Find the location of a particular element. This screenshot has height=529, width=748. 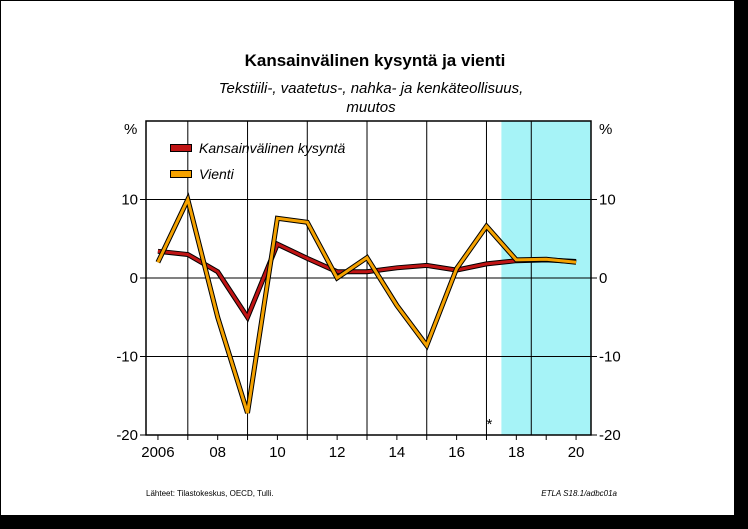

y-tick-label-left: 0 is located at coordinates (134, 278).